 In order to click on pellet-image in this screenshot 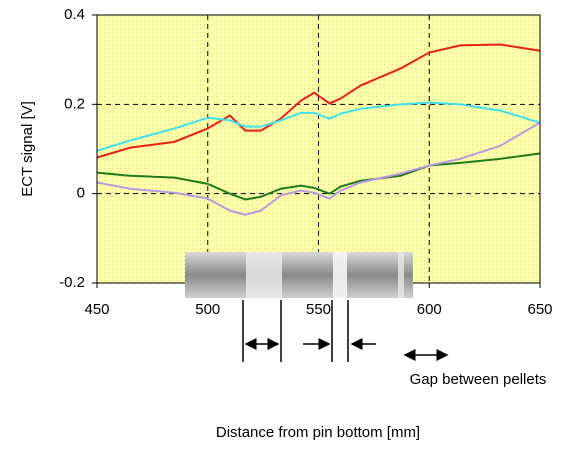, I will do `click(299, 275)`.